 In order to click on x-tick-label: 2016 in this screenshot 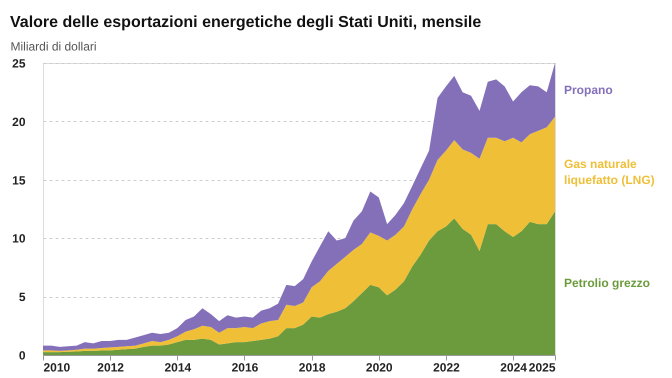, I will do `click(245, 367)`.